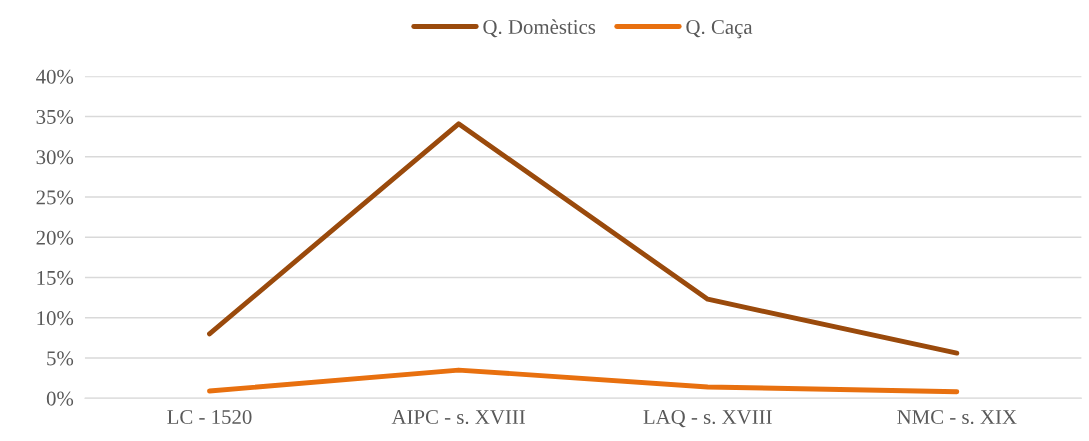  Describe the element at coordinates (458, 417) in the screenshot. I see `x-tick-label: AIPC - s. XVIII` at that location.